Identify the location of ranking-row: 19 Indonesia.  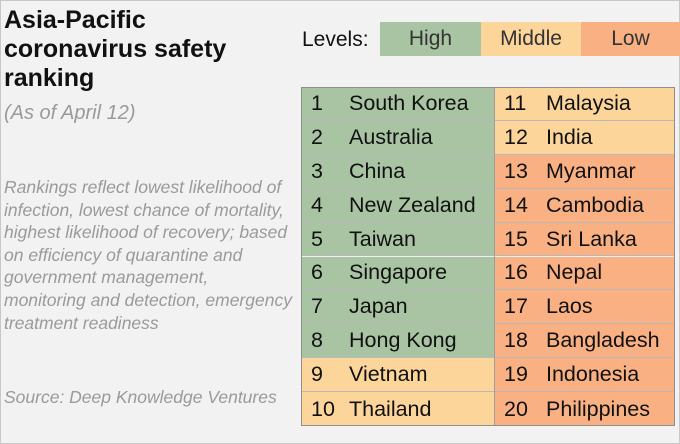
(584, 375).